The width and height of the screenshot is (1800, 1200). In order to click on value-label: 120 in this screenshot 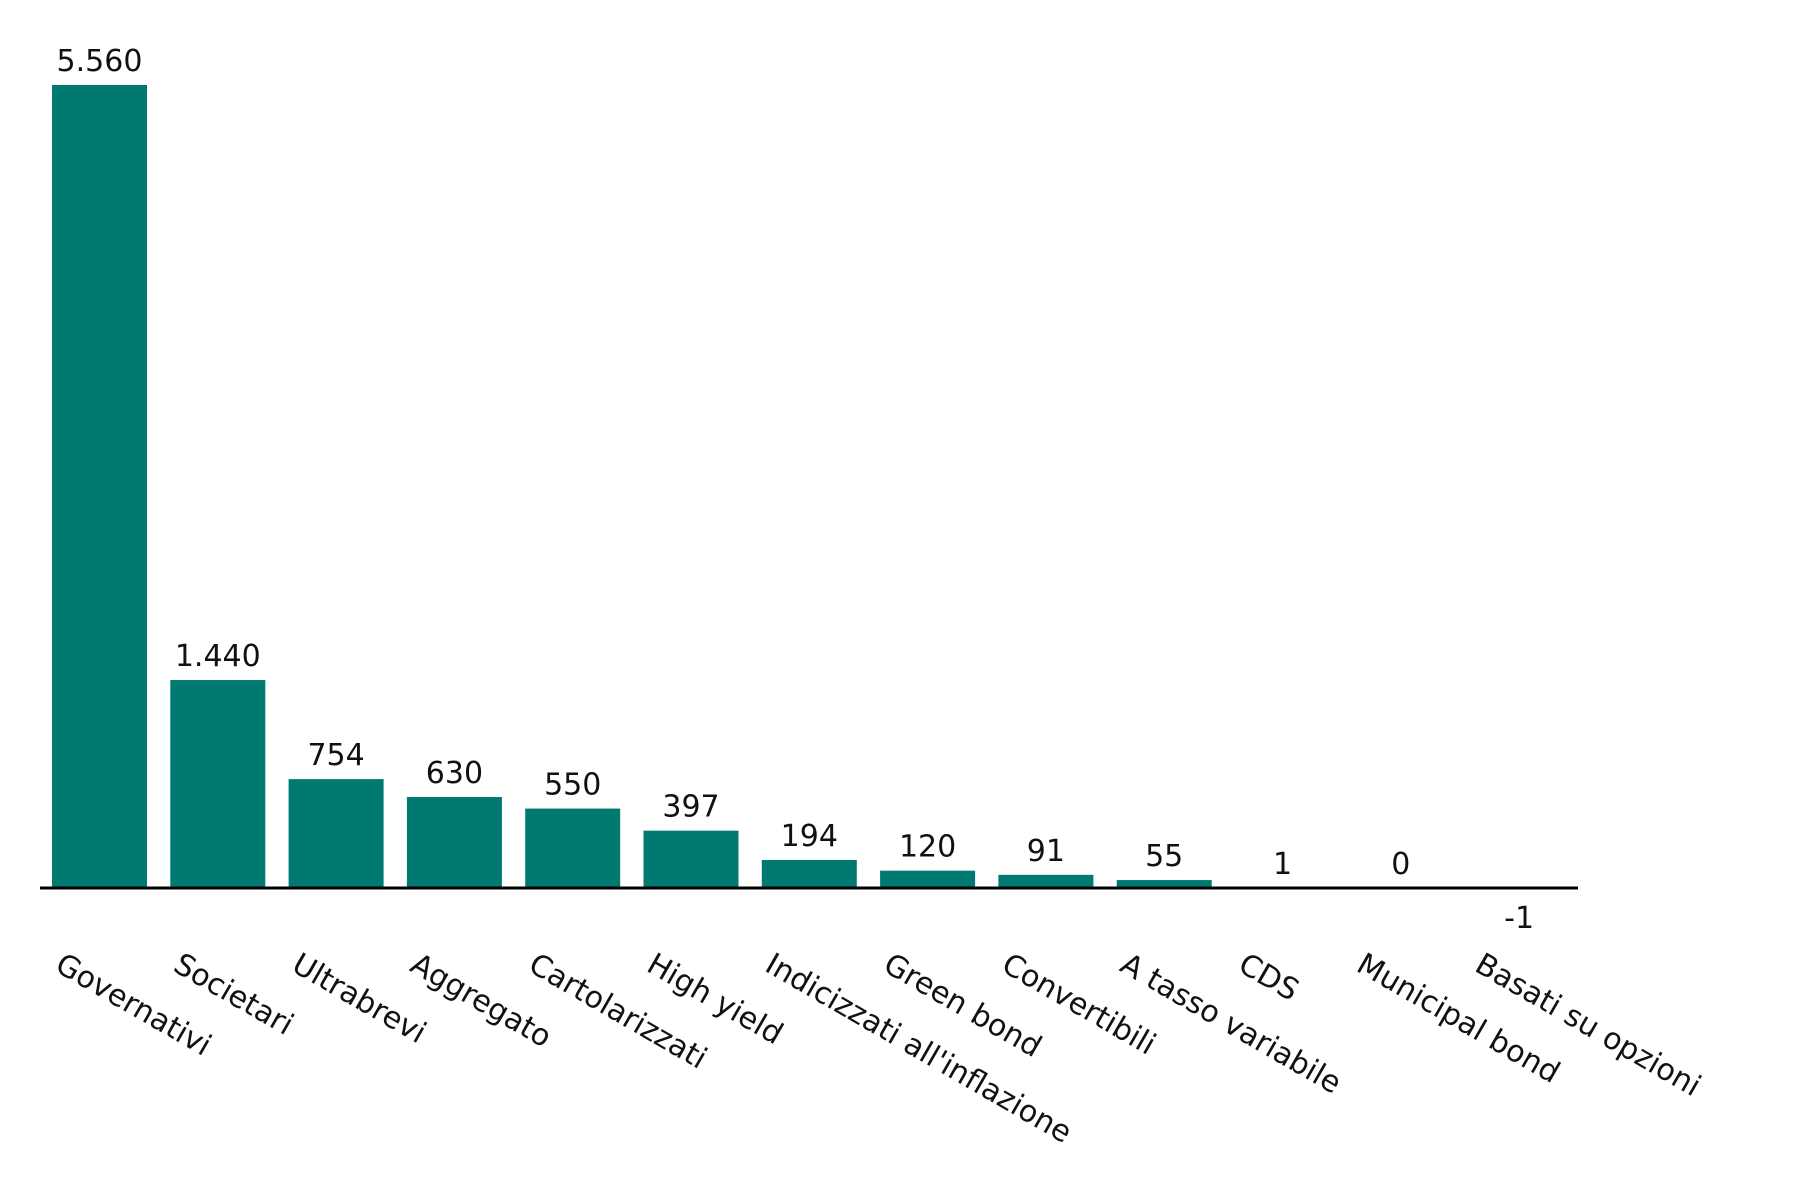, I will do `click(927, 847)`.